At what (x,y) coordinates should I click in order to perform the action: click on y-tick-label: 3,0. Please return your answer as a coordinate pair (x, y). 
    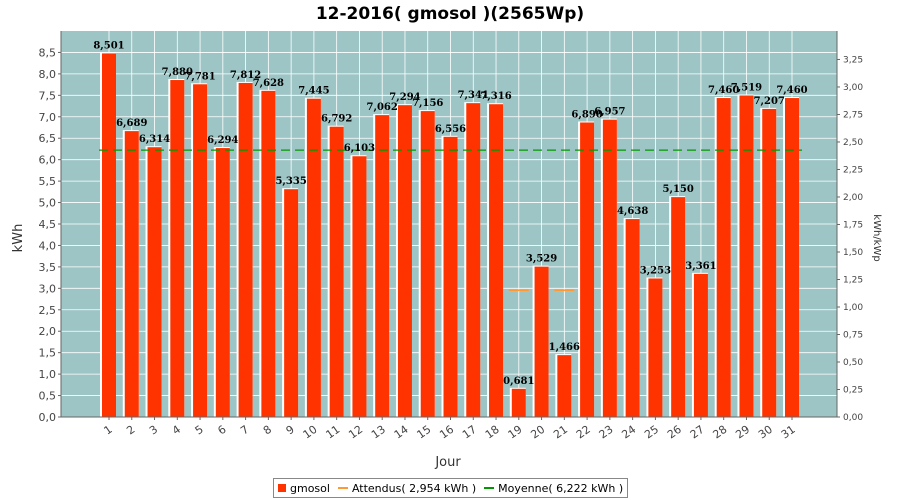
    Looking at the image, I should click on (48, 288).